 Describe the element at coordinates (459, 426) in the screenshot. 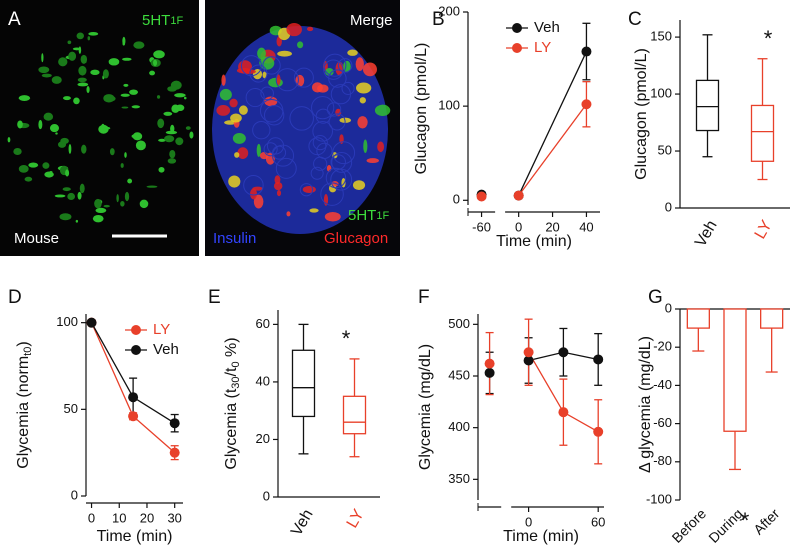

I see `y-tick-label: 400` at that location.